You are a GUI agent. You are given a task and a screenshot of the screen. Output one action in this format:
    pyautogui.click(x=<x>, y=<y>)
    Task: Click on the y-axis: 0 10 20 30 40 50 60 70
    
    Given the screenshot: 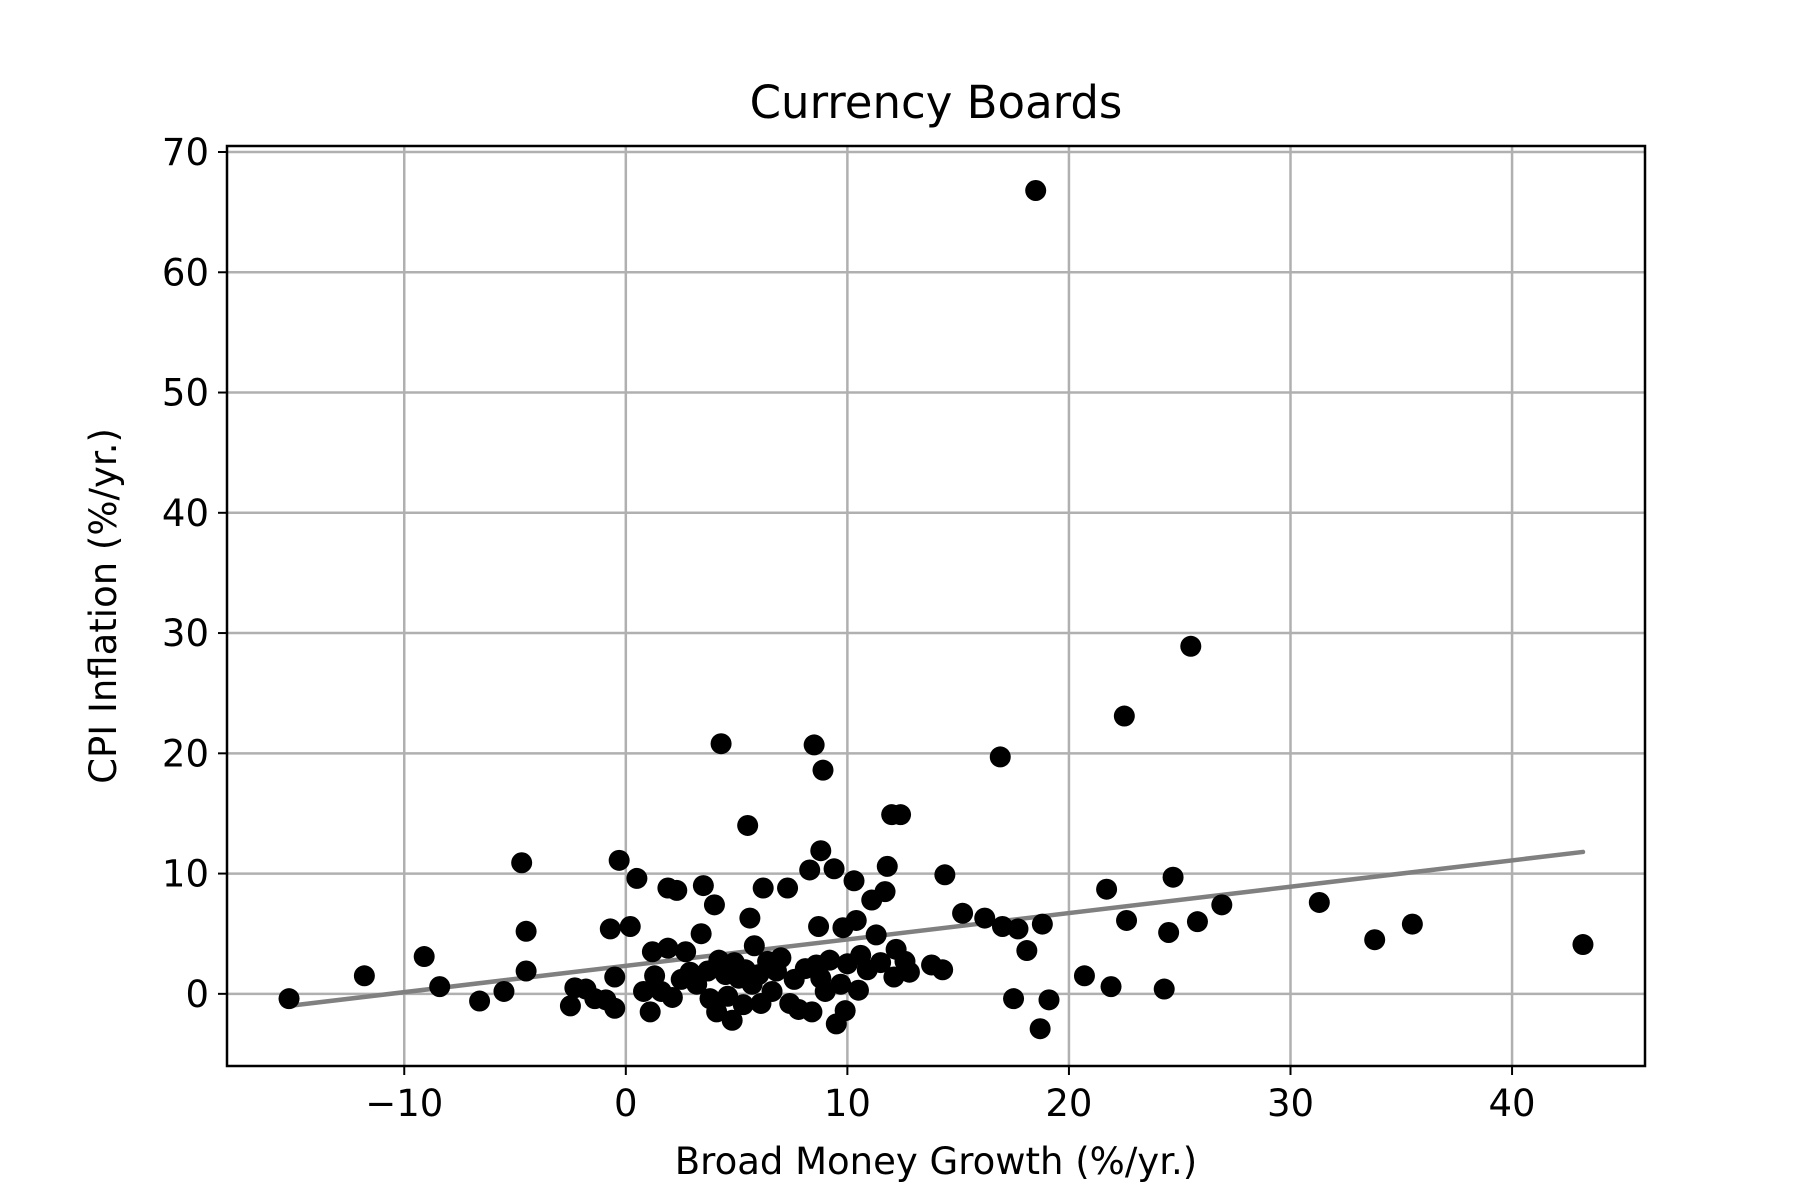 What is the action you would take?
    pyautogui.click(x=194, y=573)
    